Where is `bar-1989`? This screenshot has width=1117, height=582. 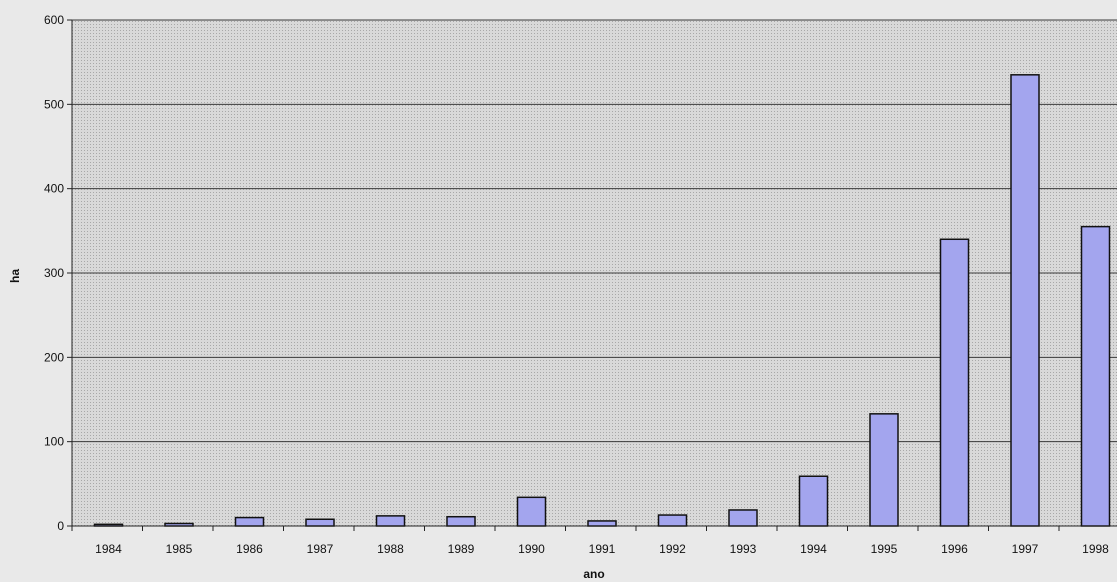
bar-1989 is located at coordinates (461, 521).